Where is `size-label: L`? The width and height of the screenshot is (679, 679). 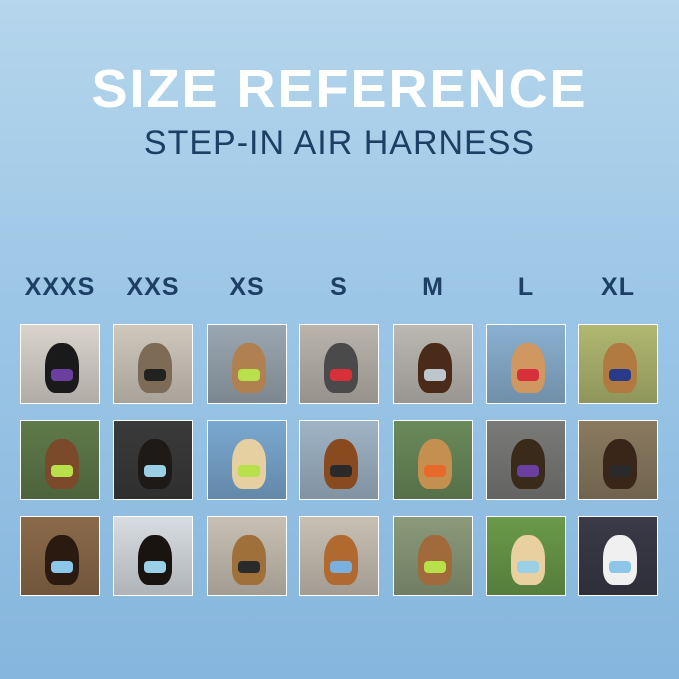 size-label: L is located at coordinates (526, 287).